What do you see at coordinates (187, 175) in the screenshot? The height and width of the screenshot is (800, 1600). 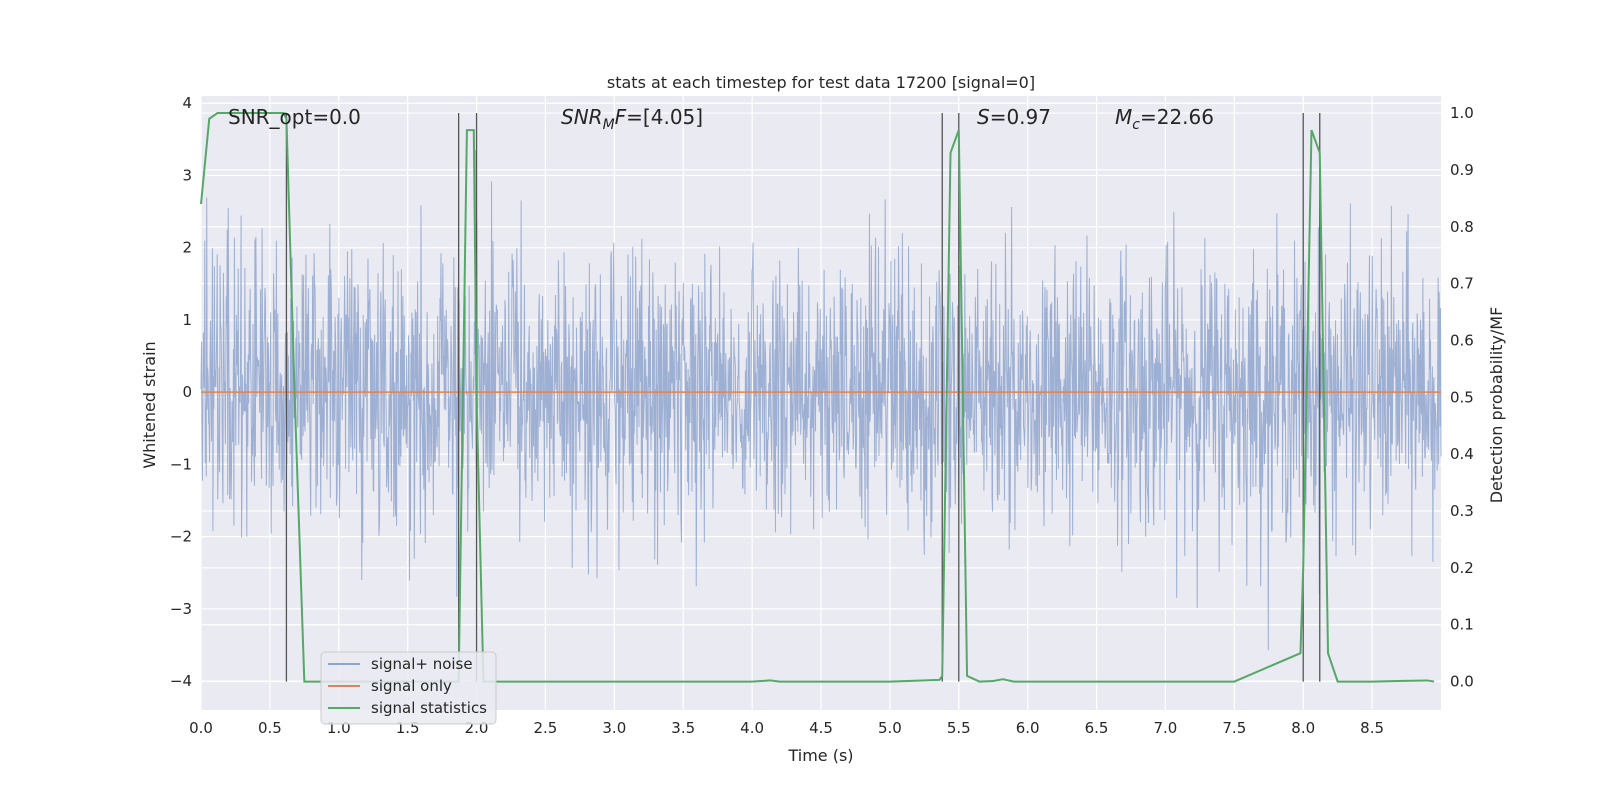 I see `y-tick-label-left: 3` at bounding box center [187, 175].